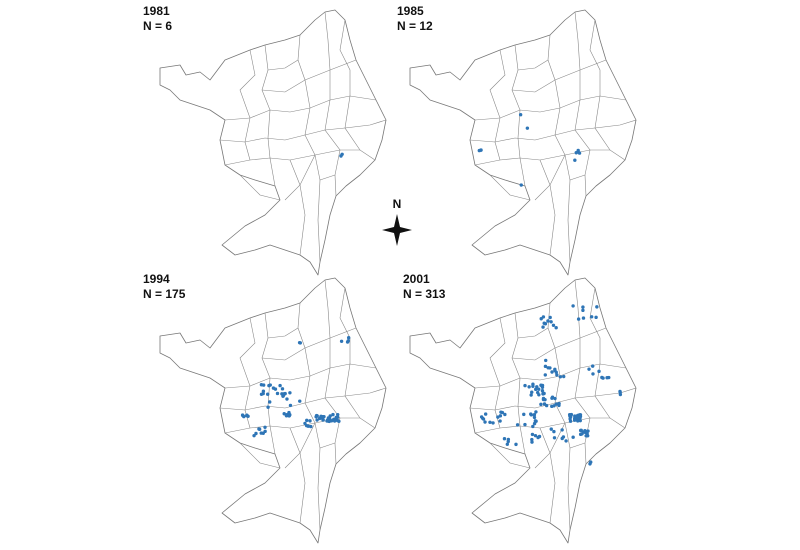 The height and width of the screenshot is (550, 800). What do you see at coordinates (164, 294) in the screenshot?
I see `panel-count: N = 175` at bounding box center [164, 294].